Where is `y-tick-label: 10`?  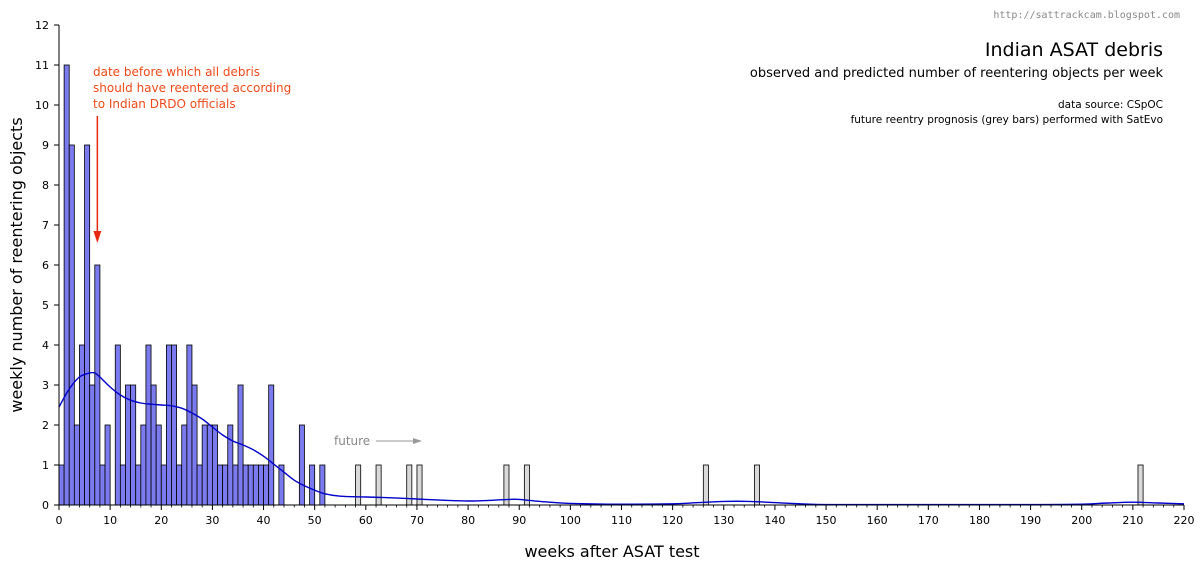
y-tick-label: 10 is located at coordinates (42, 105).